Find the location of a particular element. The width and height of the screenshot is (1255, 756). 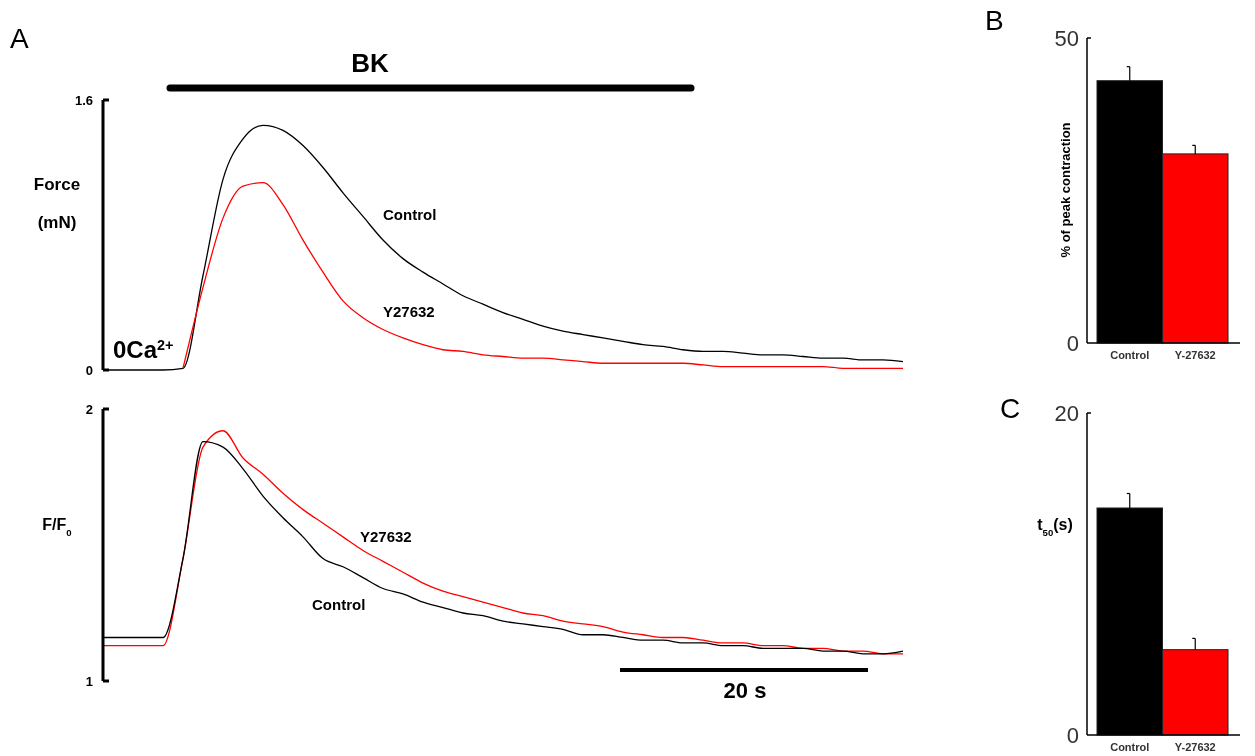

y-tick-label: 1 is located at coordinates (89, 681).